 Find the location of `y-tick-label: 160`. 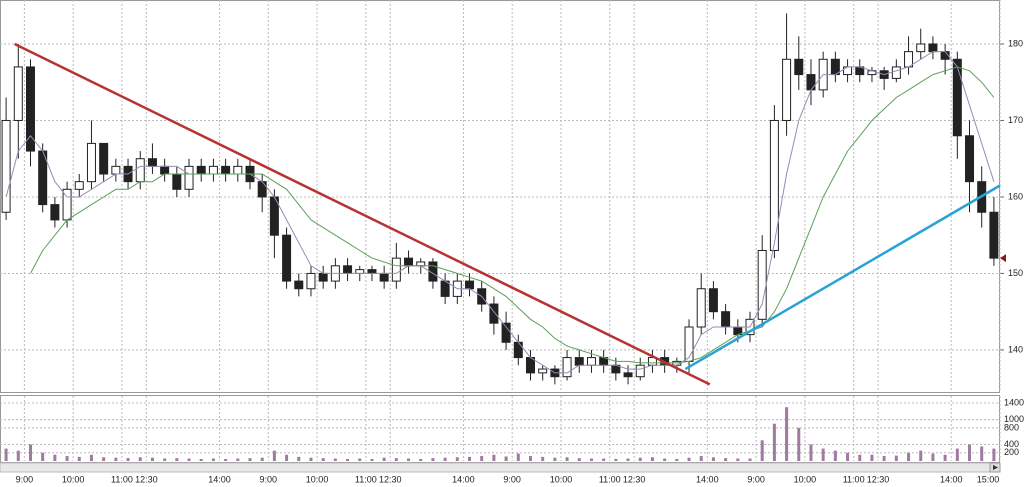

y-tick-label: 160 is located at coordinates (1015, 196).